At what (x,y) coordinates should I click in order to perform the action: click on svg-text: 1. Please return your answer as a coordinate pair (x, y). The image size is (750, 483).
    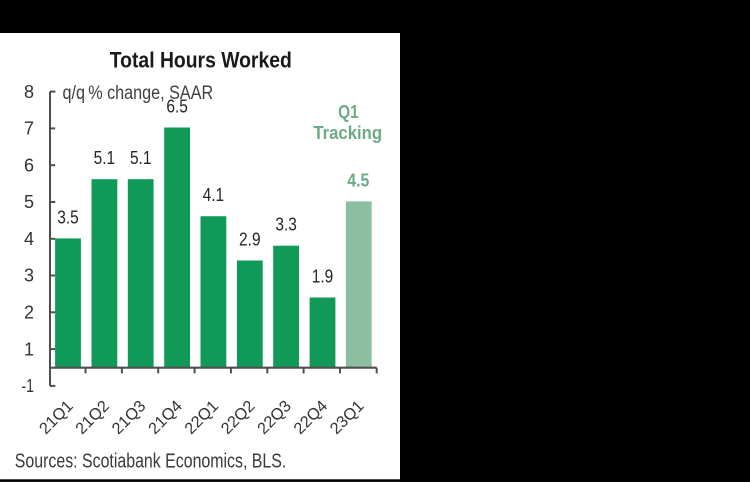
    Looking at the image, I should click on (29, 349).